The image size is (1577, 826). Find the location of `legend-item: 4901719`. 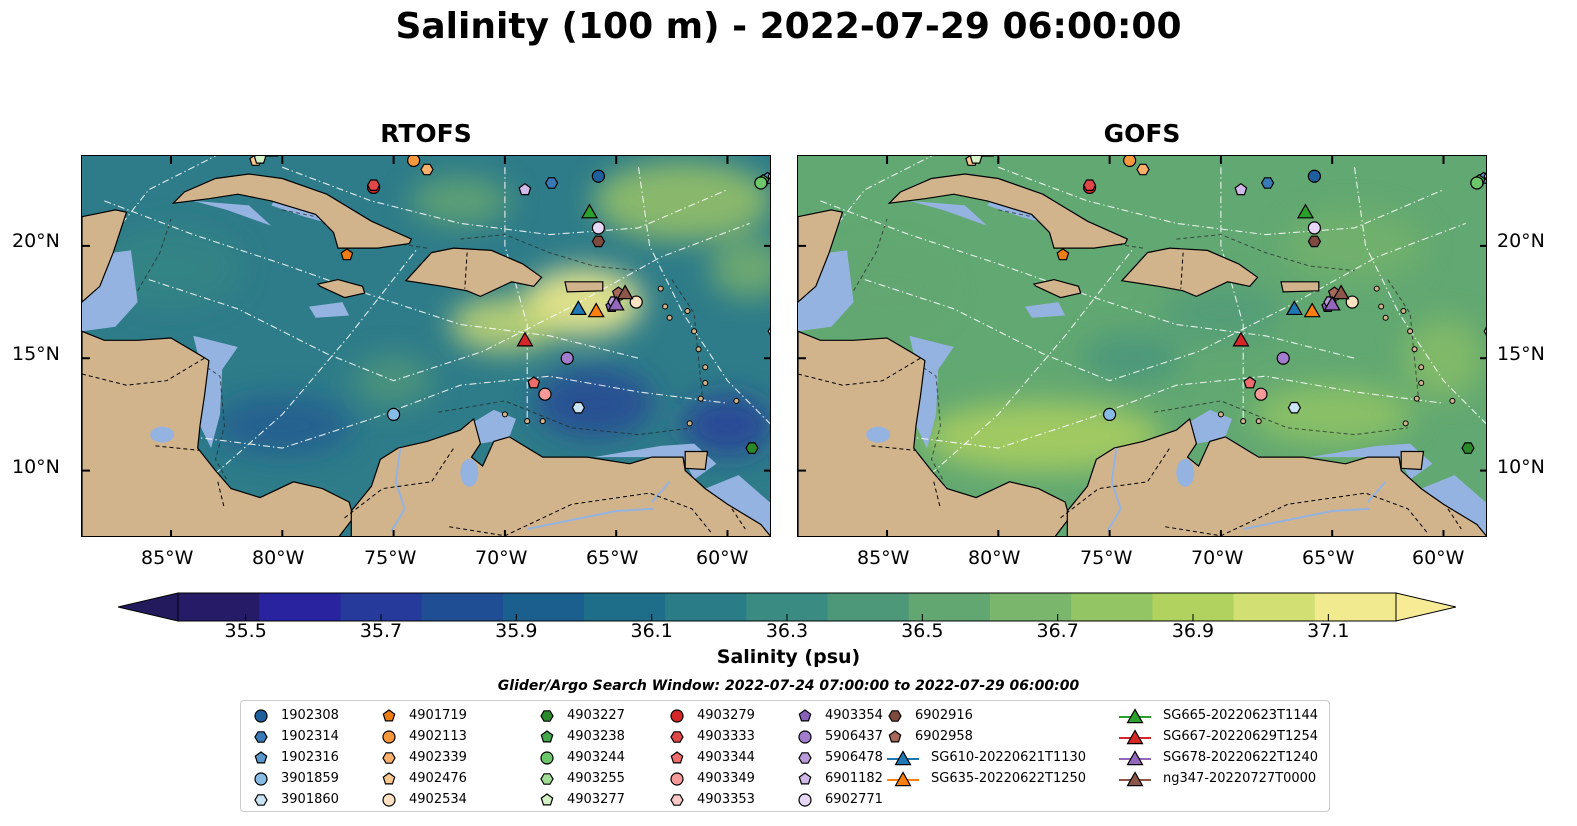

legend-item: 4901719 is located at coordinates (423, 715).